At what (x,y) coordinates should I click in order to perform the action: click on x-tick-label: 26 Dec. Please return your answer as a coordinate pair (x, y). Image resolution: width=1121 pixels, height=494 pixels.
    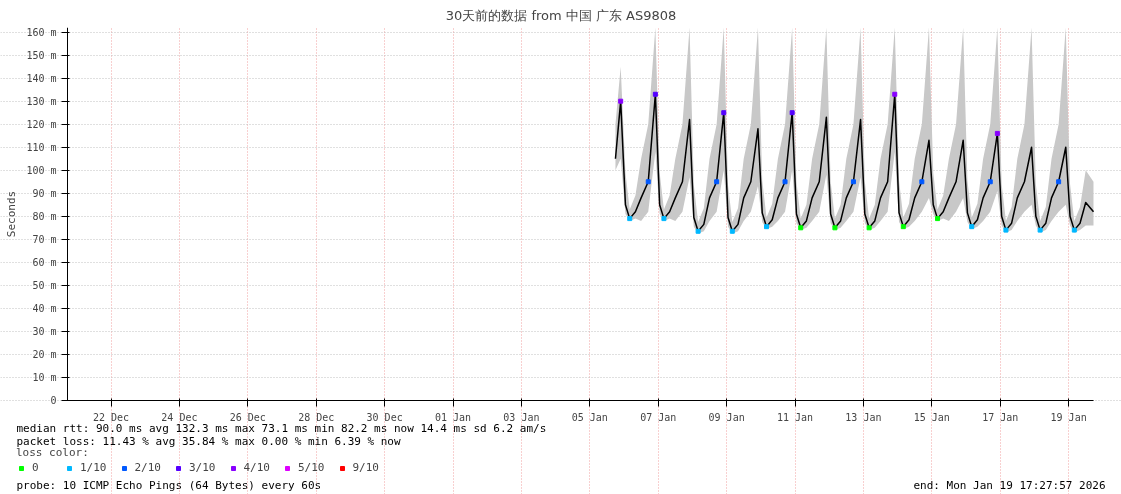
    Looking at the image, I should click on (247, 417).